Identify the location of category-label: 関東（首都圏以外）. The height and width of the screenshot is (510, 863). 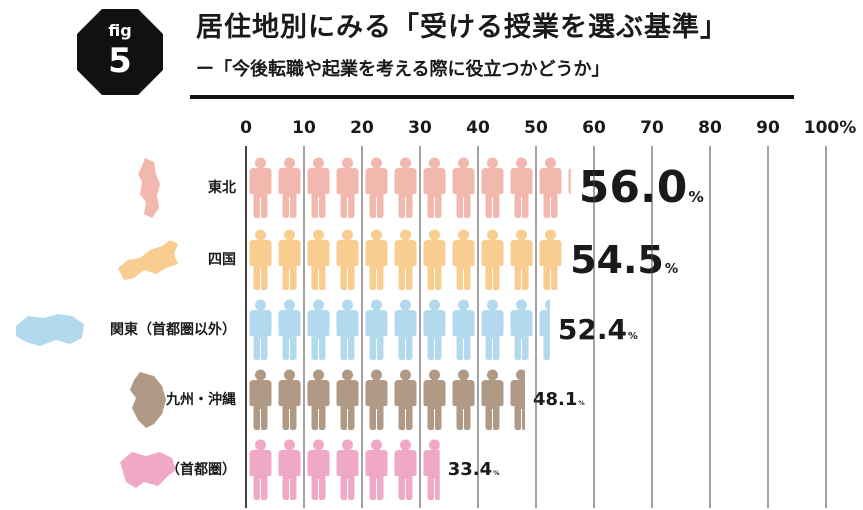
(173, 330).